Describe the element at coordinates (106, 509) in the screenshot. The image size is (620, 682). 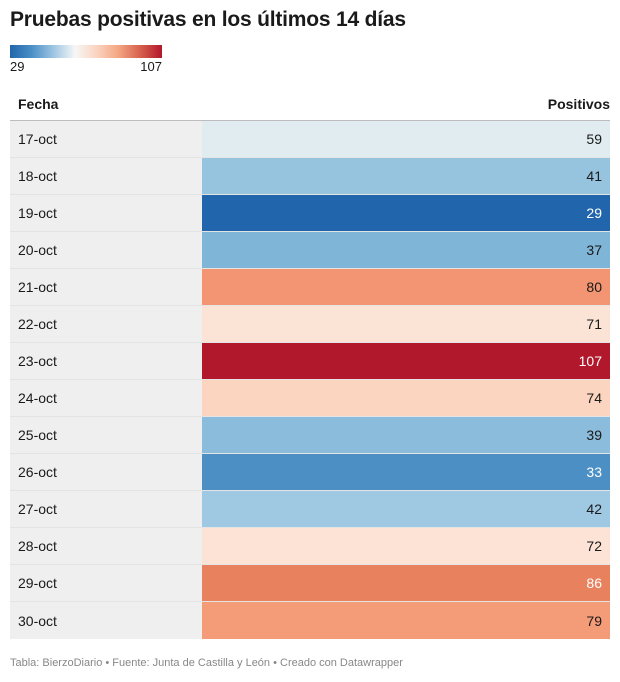
I see `date-cell: 27-oct` at that location.